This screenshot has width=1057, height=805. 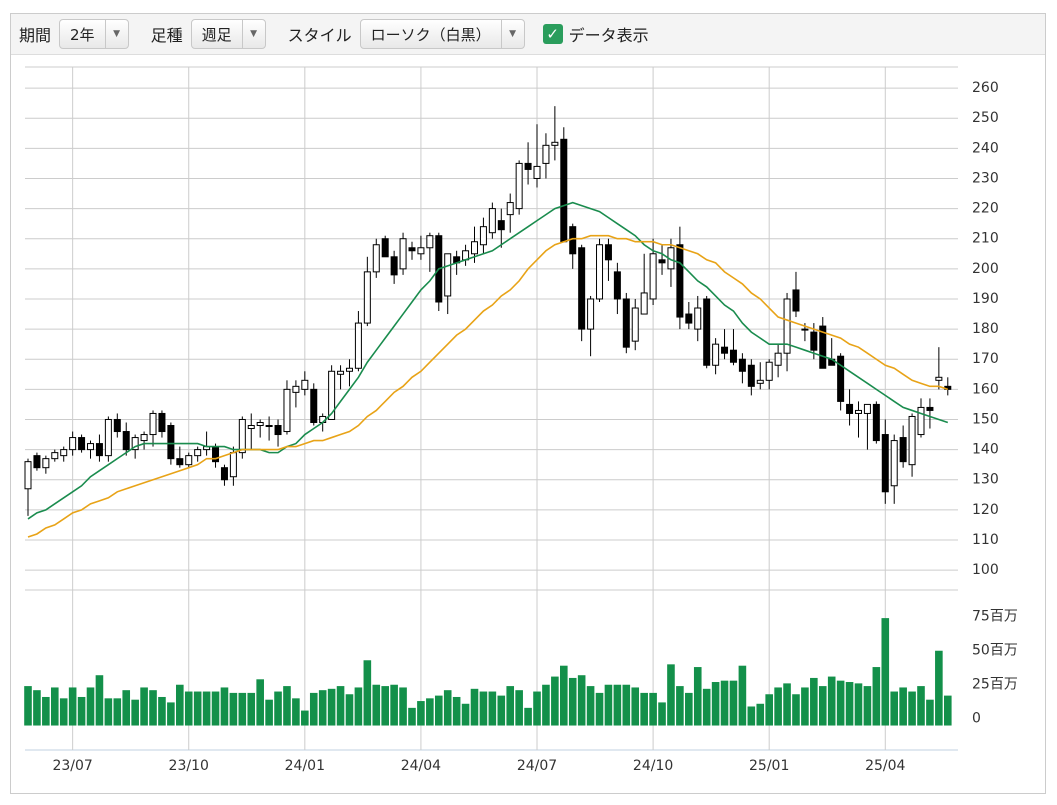 I want to click on x-tick-label: 24/04, so click(x=421, y=766).